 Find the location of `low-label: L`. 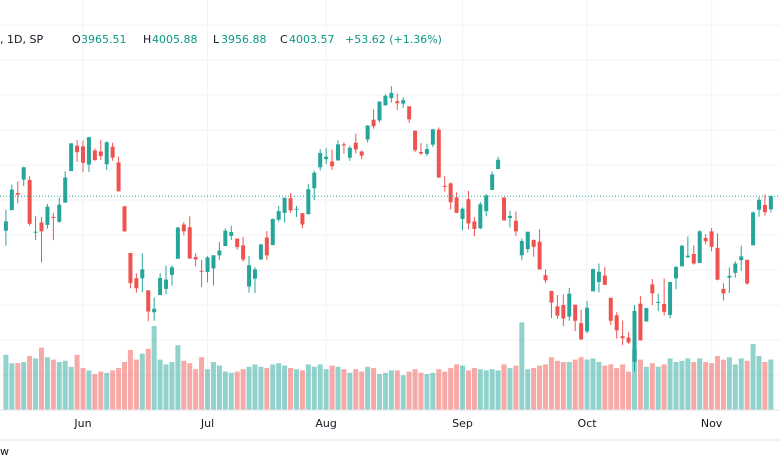

low-label: L is located at coordinates (216, 39).